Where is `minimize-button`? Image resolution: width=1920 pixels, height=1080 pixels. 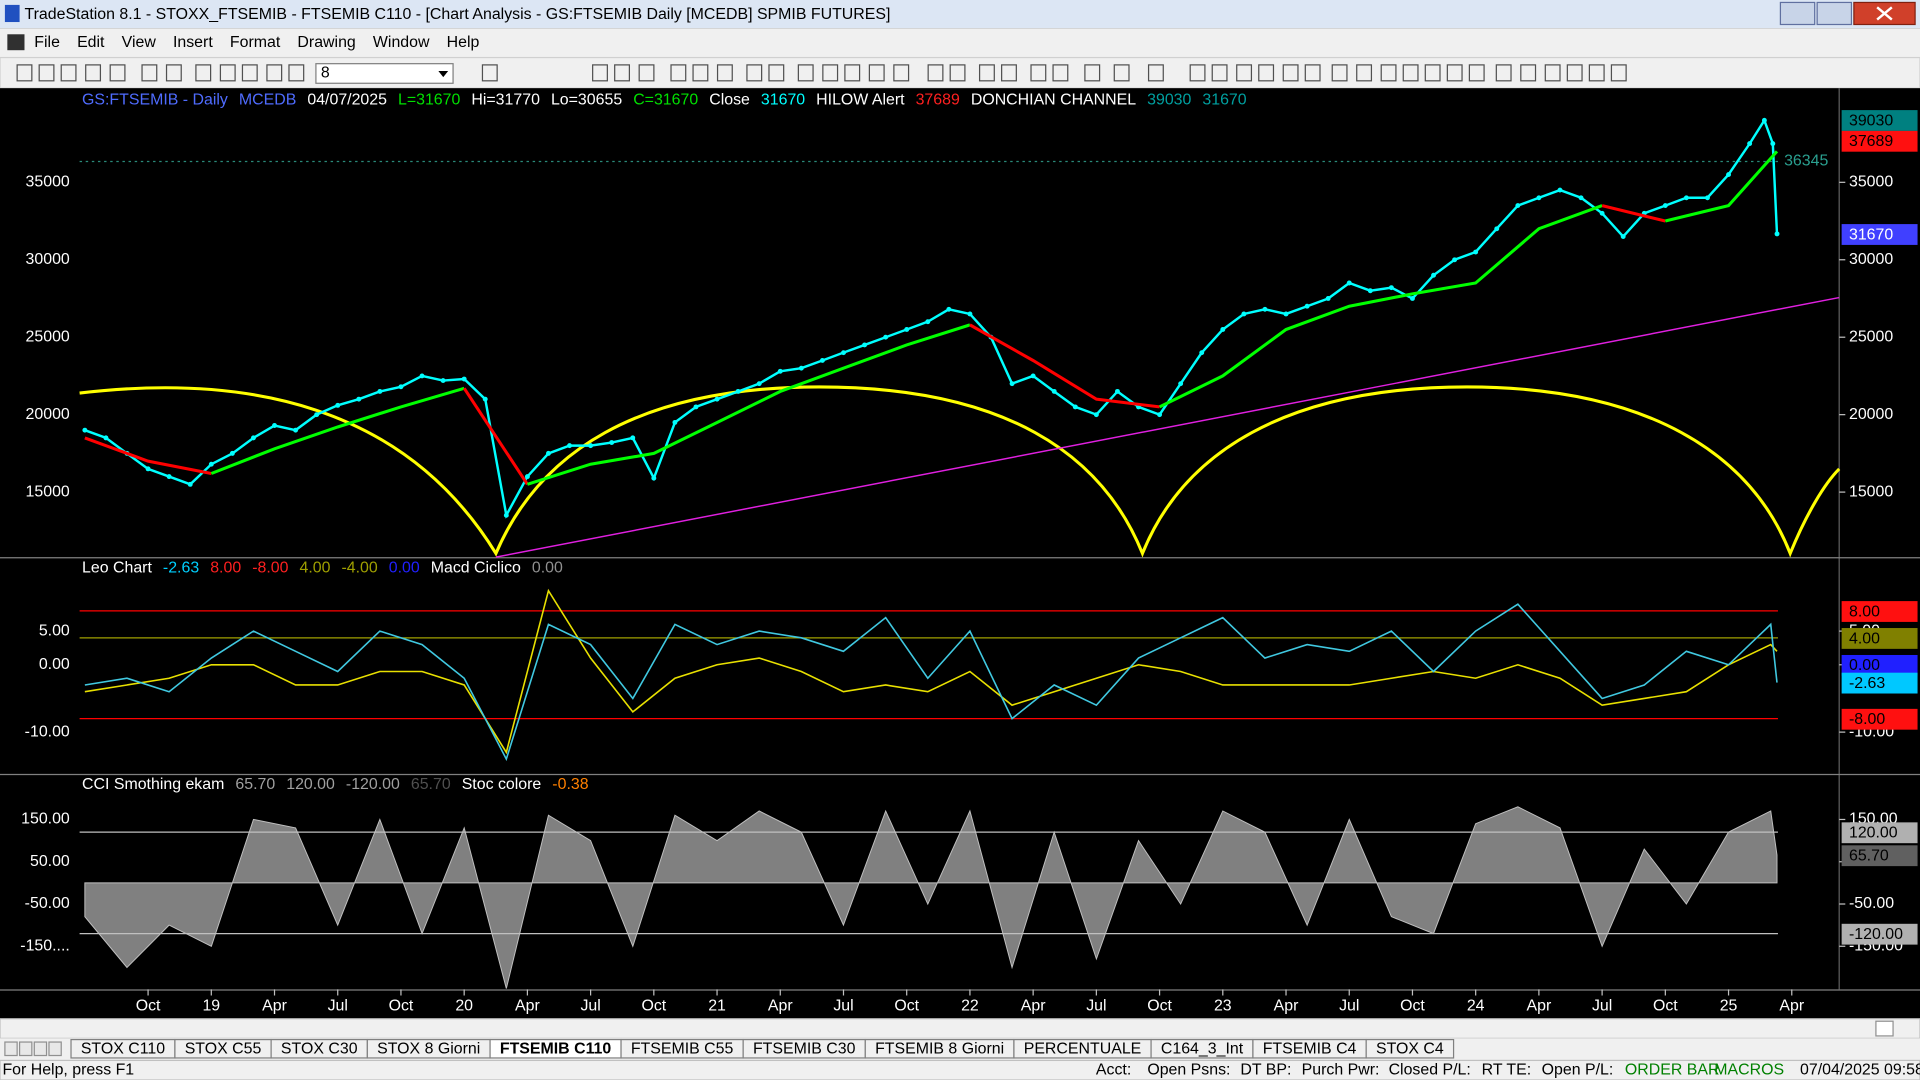
minimize-button is located at coordinates (1797, 13).